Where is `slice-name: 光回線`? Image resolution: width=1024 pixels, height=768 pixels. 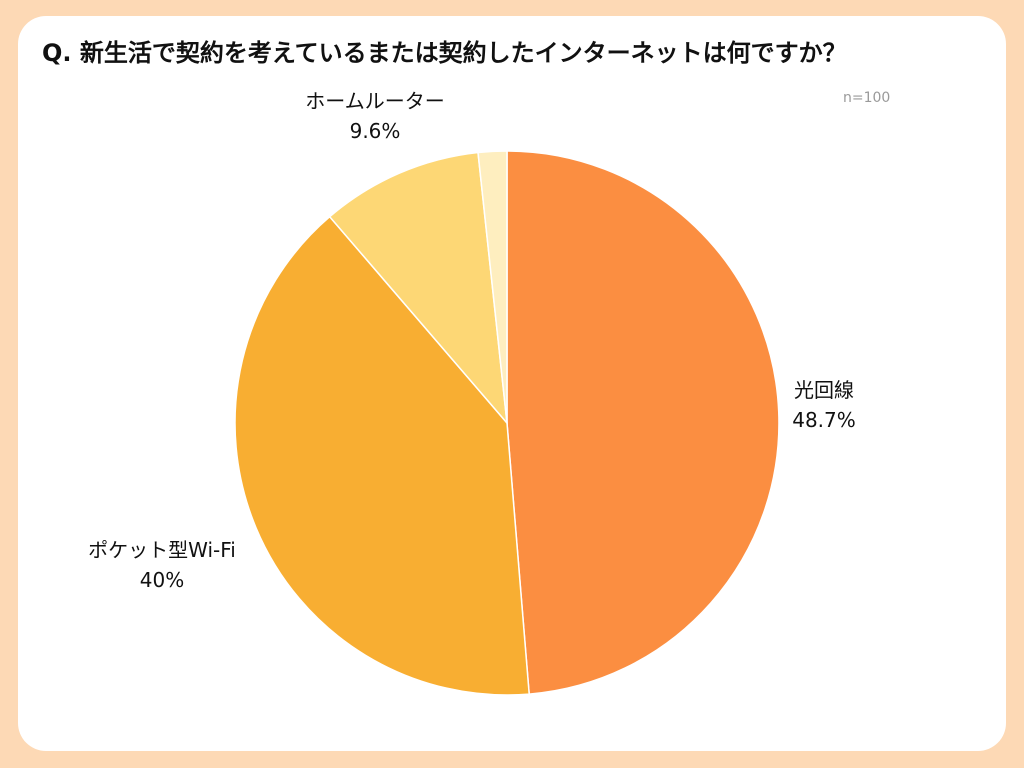
slice-name: 光回線 is located at coordinates (823, 390).